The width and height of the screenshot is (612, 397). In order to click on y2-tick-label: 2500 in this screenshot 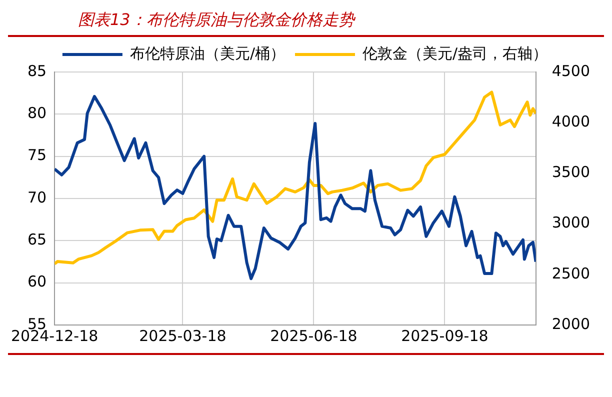, I will do `click(571, 273)`.